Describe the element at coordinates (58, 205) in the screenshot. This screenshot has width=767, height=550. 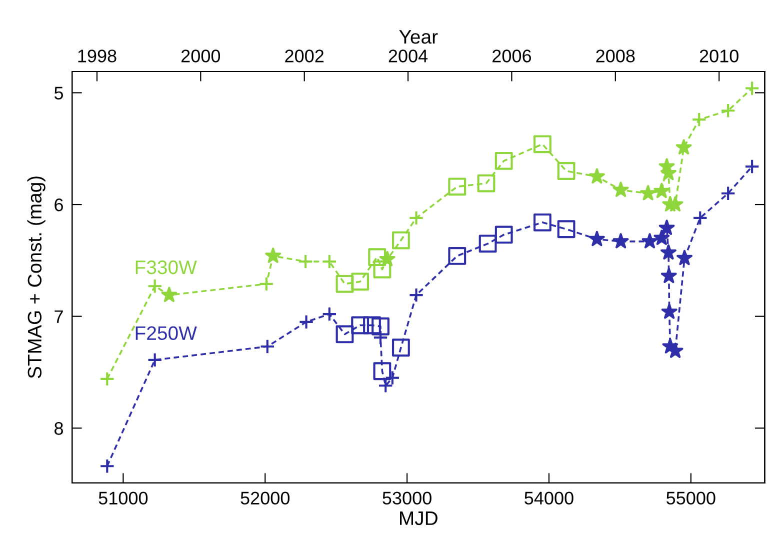
I see `y-tick-label: 6` at that location.